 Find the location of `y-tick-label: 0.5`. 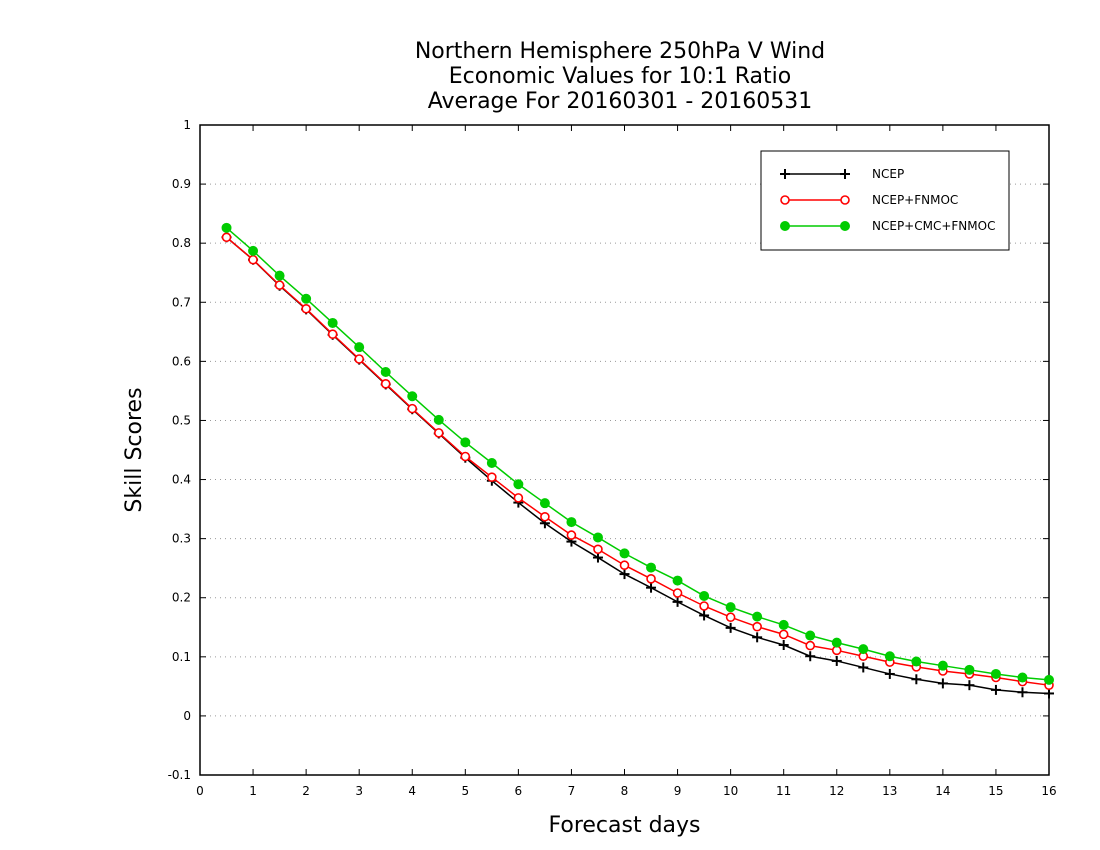

y-tick-label: 0.5 is located at coordinates (181, 420).